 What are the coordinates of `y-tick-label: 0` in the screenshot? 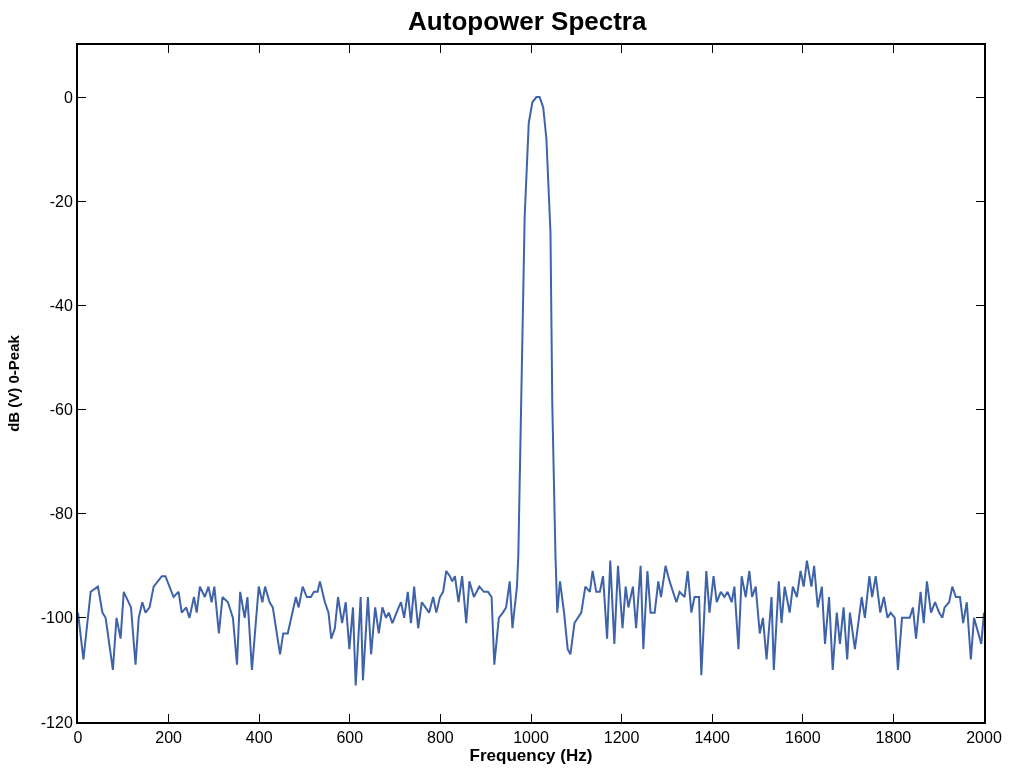 It's located at (68, 97).